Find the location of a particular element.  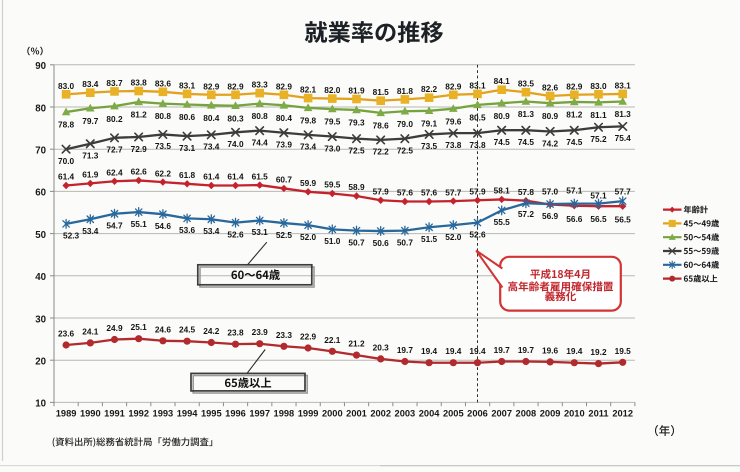

svg-text: 56.5 is located at coordinates (598, 219).